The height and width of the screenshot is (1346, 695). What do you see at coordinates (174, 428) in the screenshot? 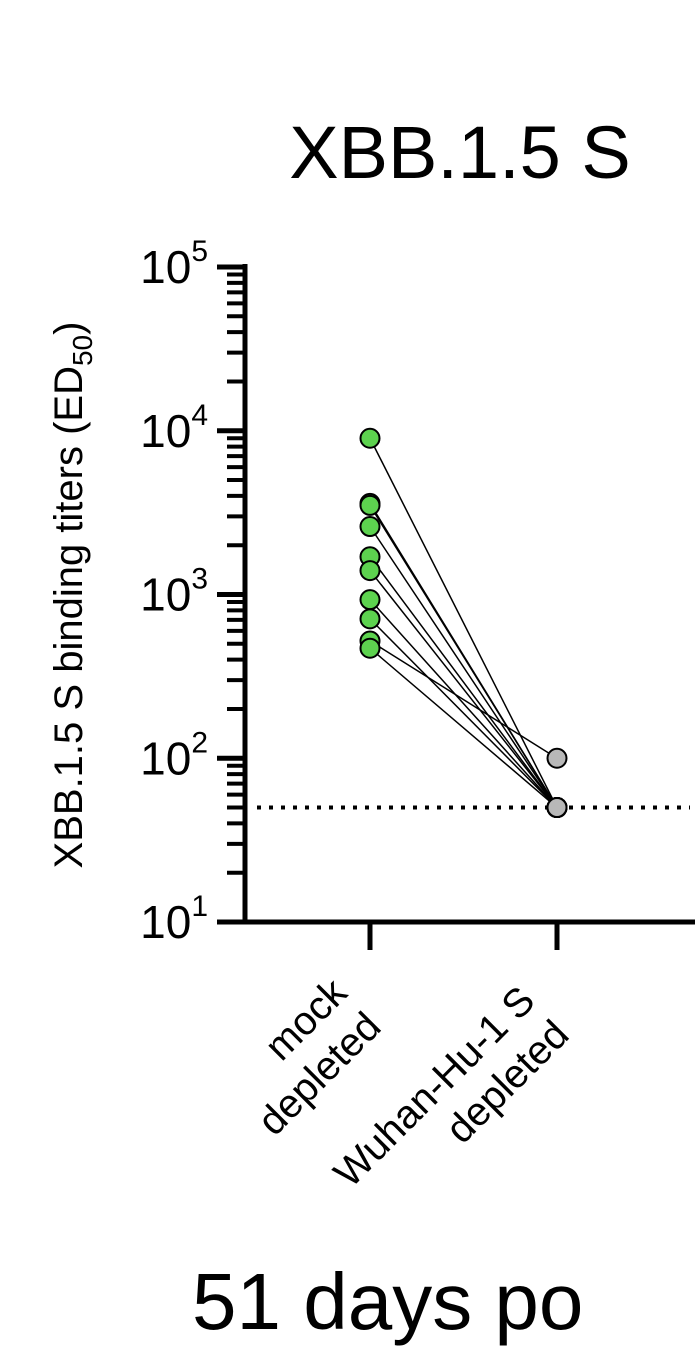
I see `y-tick-label: 10⁴` at bounding box center [174, 428].